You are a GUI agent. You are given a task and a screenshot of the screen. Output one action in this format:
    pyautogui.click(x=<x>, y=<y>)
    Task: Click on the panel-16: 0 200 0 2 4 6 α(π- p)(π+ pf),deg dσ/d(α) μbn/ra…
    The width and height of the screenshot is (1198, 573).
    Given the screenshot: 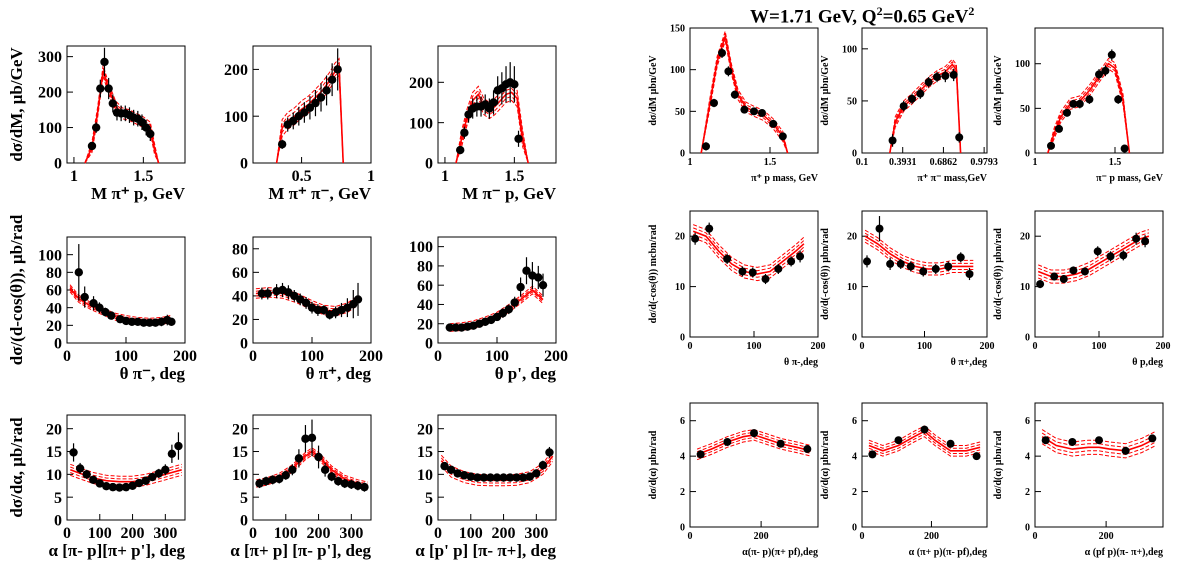 What is the action you would take?
    pyautogui.click(x=733, y=480)
    